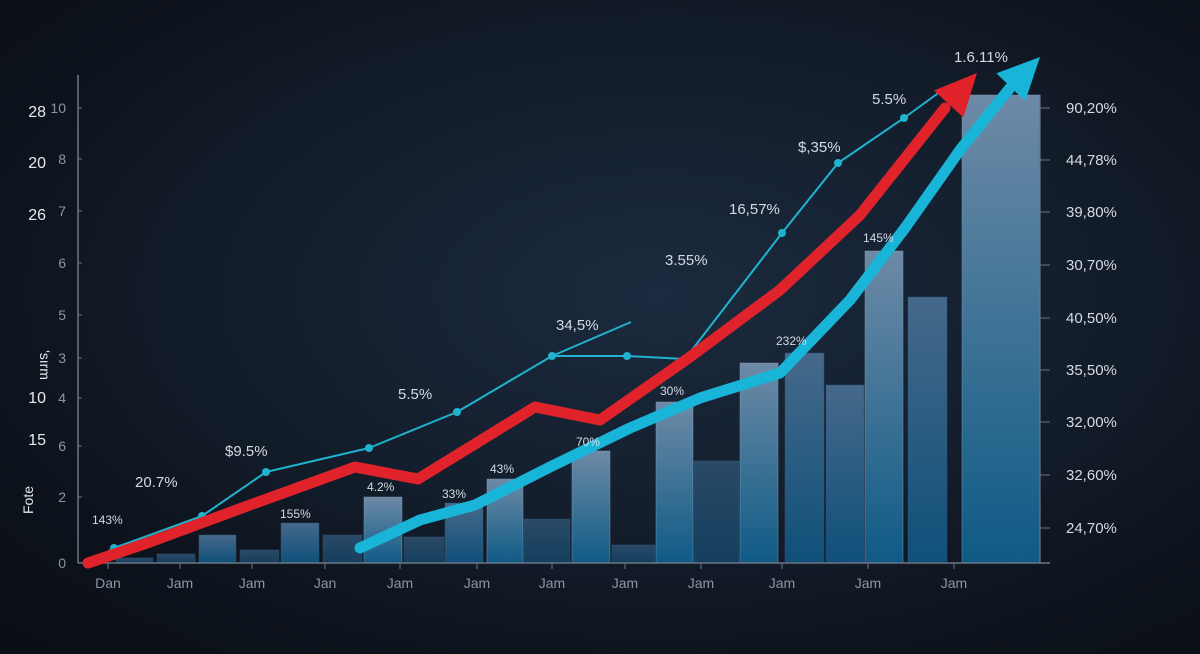  What do you see at coordinates (62, 159) in the screenshot?
I see `y-tick-label: 8` at bounding box center [62, 159].